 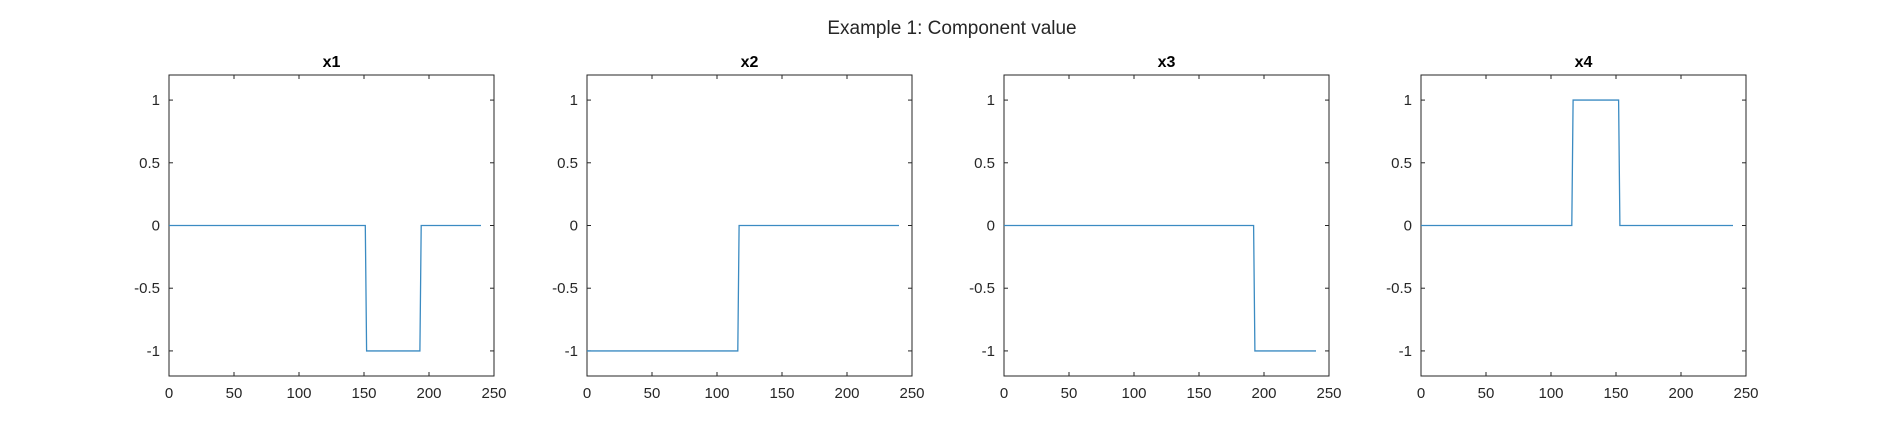 I want to click on subplot-title: x4, so click(x=1584, y=62).